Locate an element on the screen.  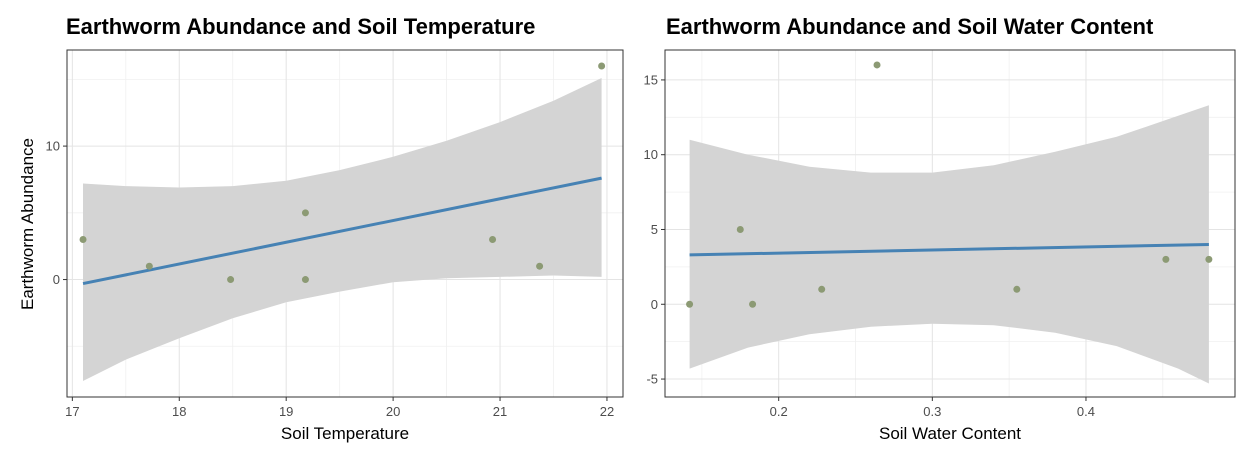
y-tick-label: 5 is located at coordinates (654, 229).